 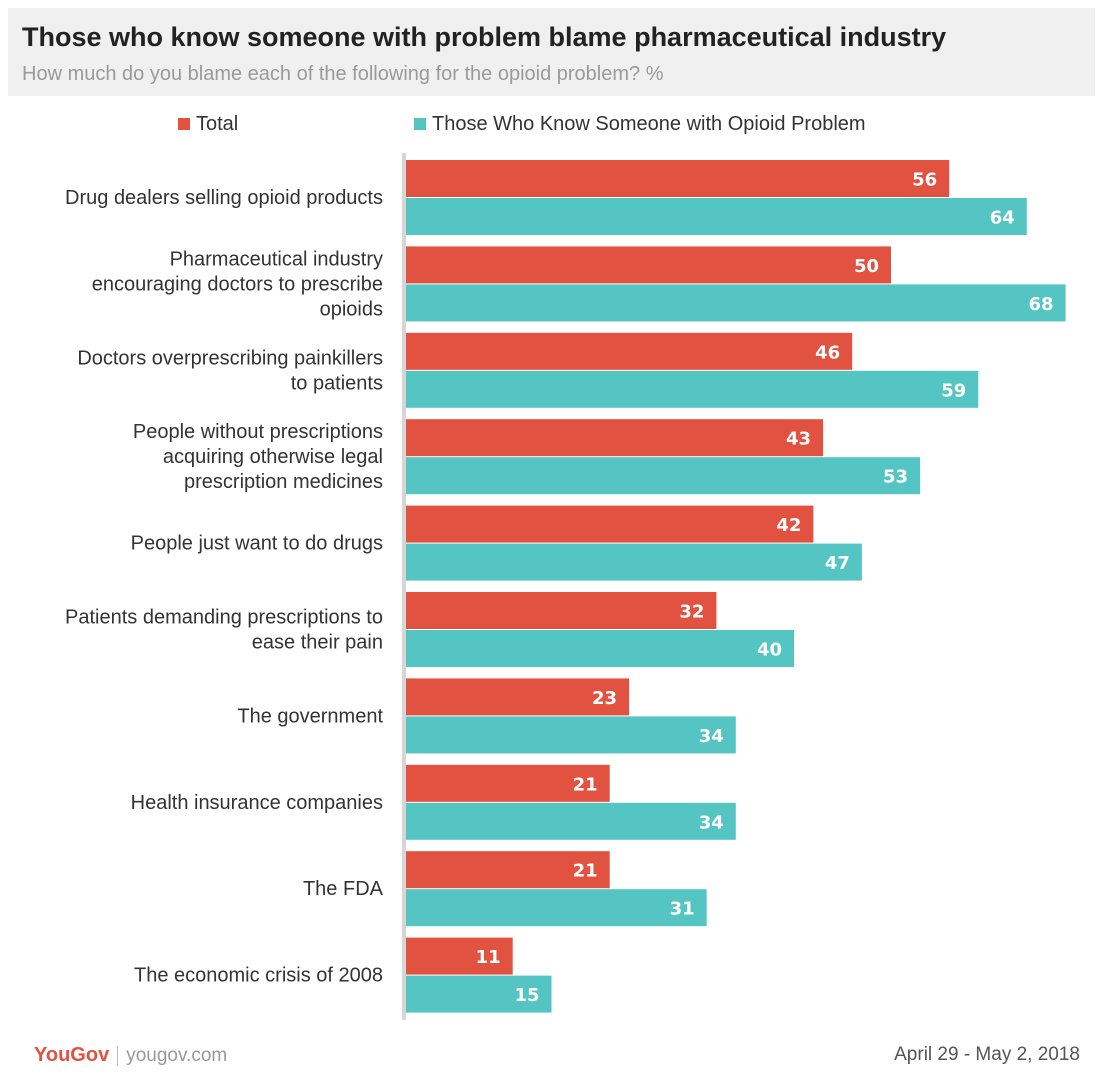 What do you see at coordinates (257, 544) in the screenshot?
I see `category-label-4: People just want to do drugs` at bounding box center [257, 544].